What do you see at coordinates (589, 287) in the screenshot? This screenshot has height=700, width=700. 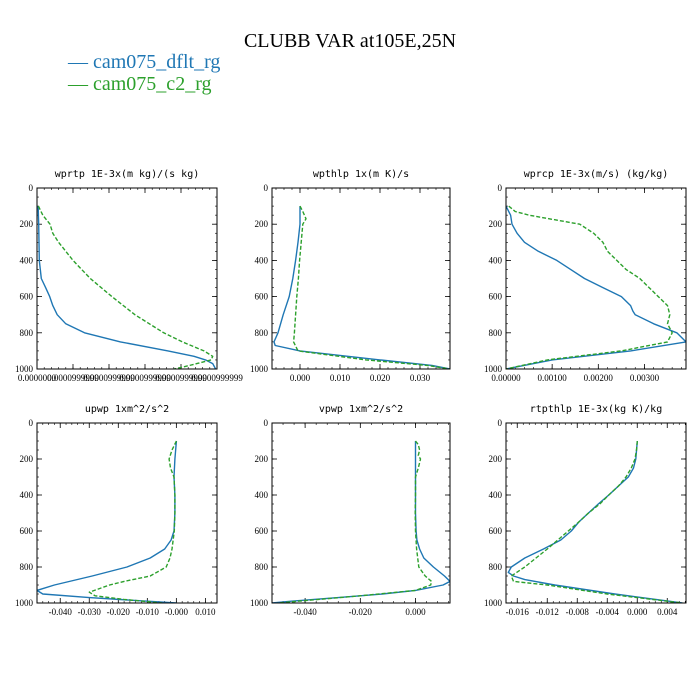 I see `series-line-c2-wprcp` at bounding box center [589, 287].